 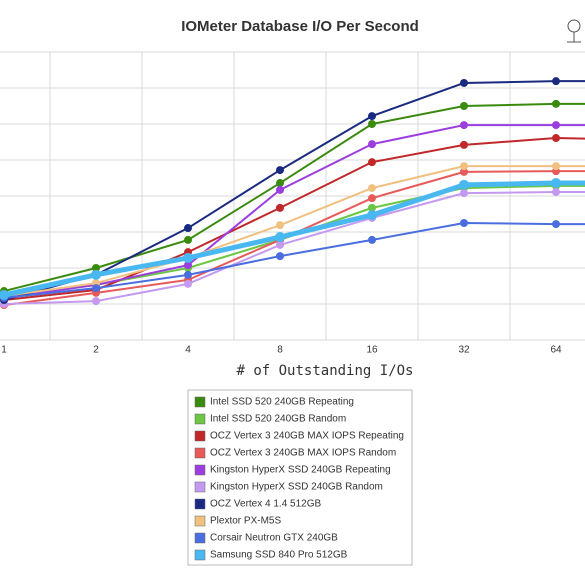 What do you see at coordinates (278, 419) in the screenshot?
I see `legend-label: Intel SSD 520 240GB Random` at bounding box center [278, 419].